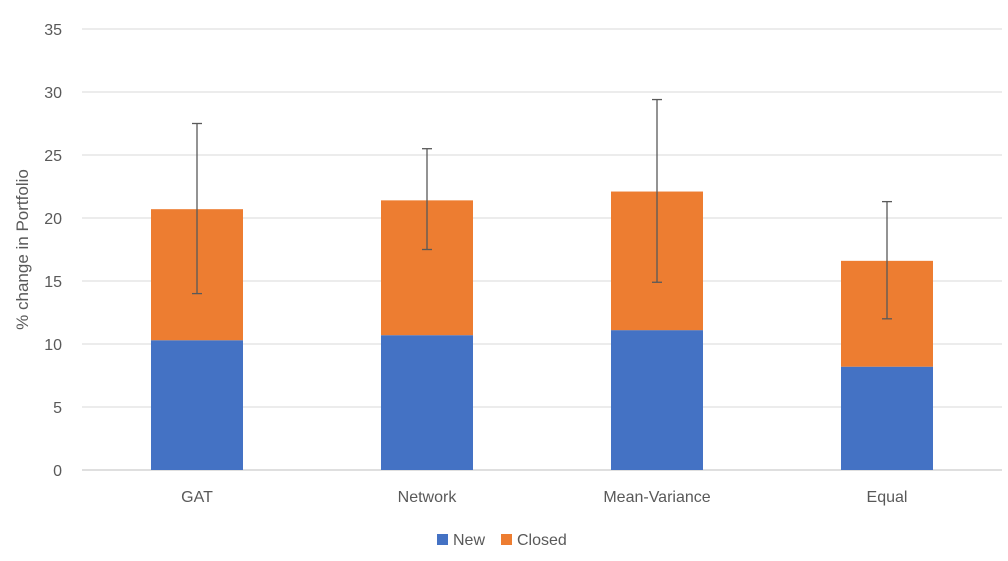  I want to click on bar-new-gat, so click(197, 405).